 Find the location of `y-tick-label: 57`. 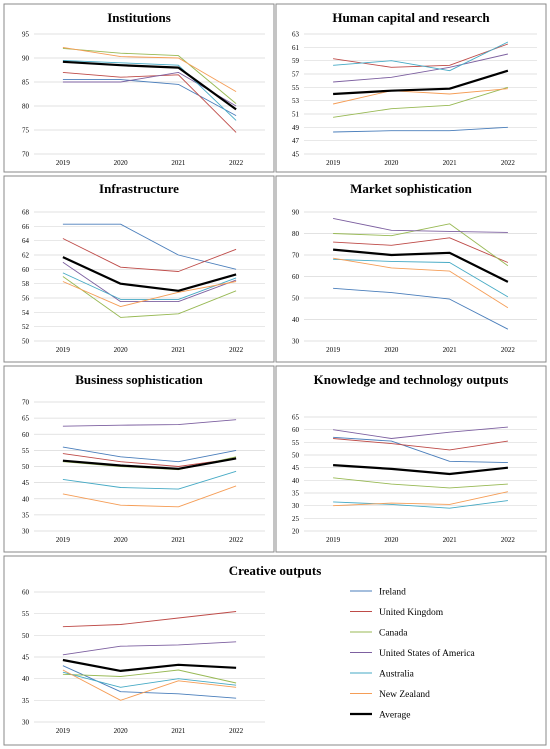

y-tick-label: 57 is located at coordinates (296, 75).